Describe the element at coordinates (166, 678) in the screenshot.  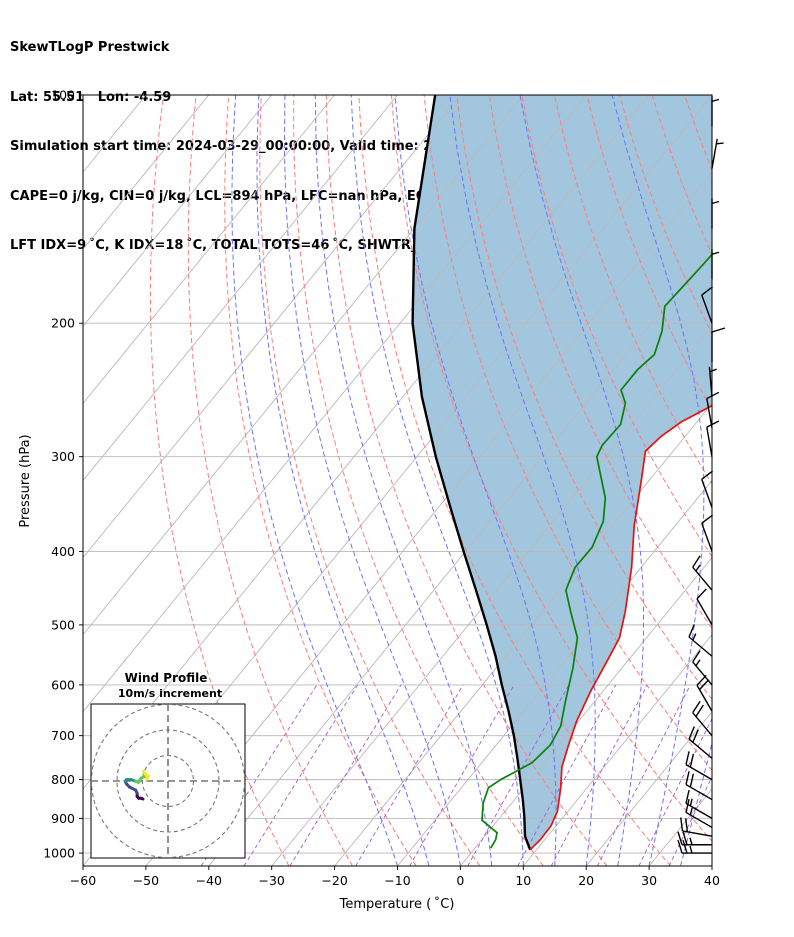
I see `hodograph-title: Wind Profile` at that location.